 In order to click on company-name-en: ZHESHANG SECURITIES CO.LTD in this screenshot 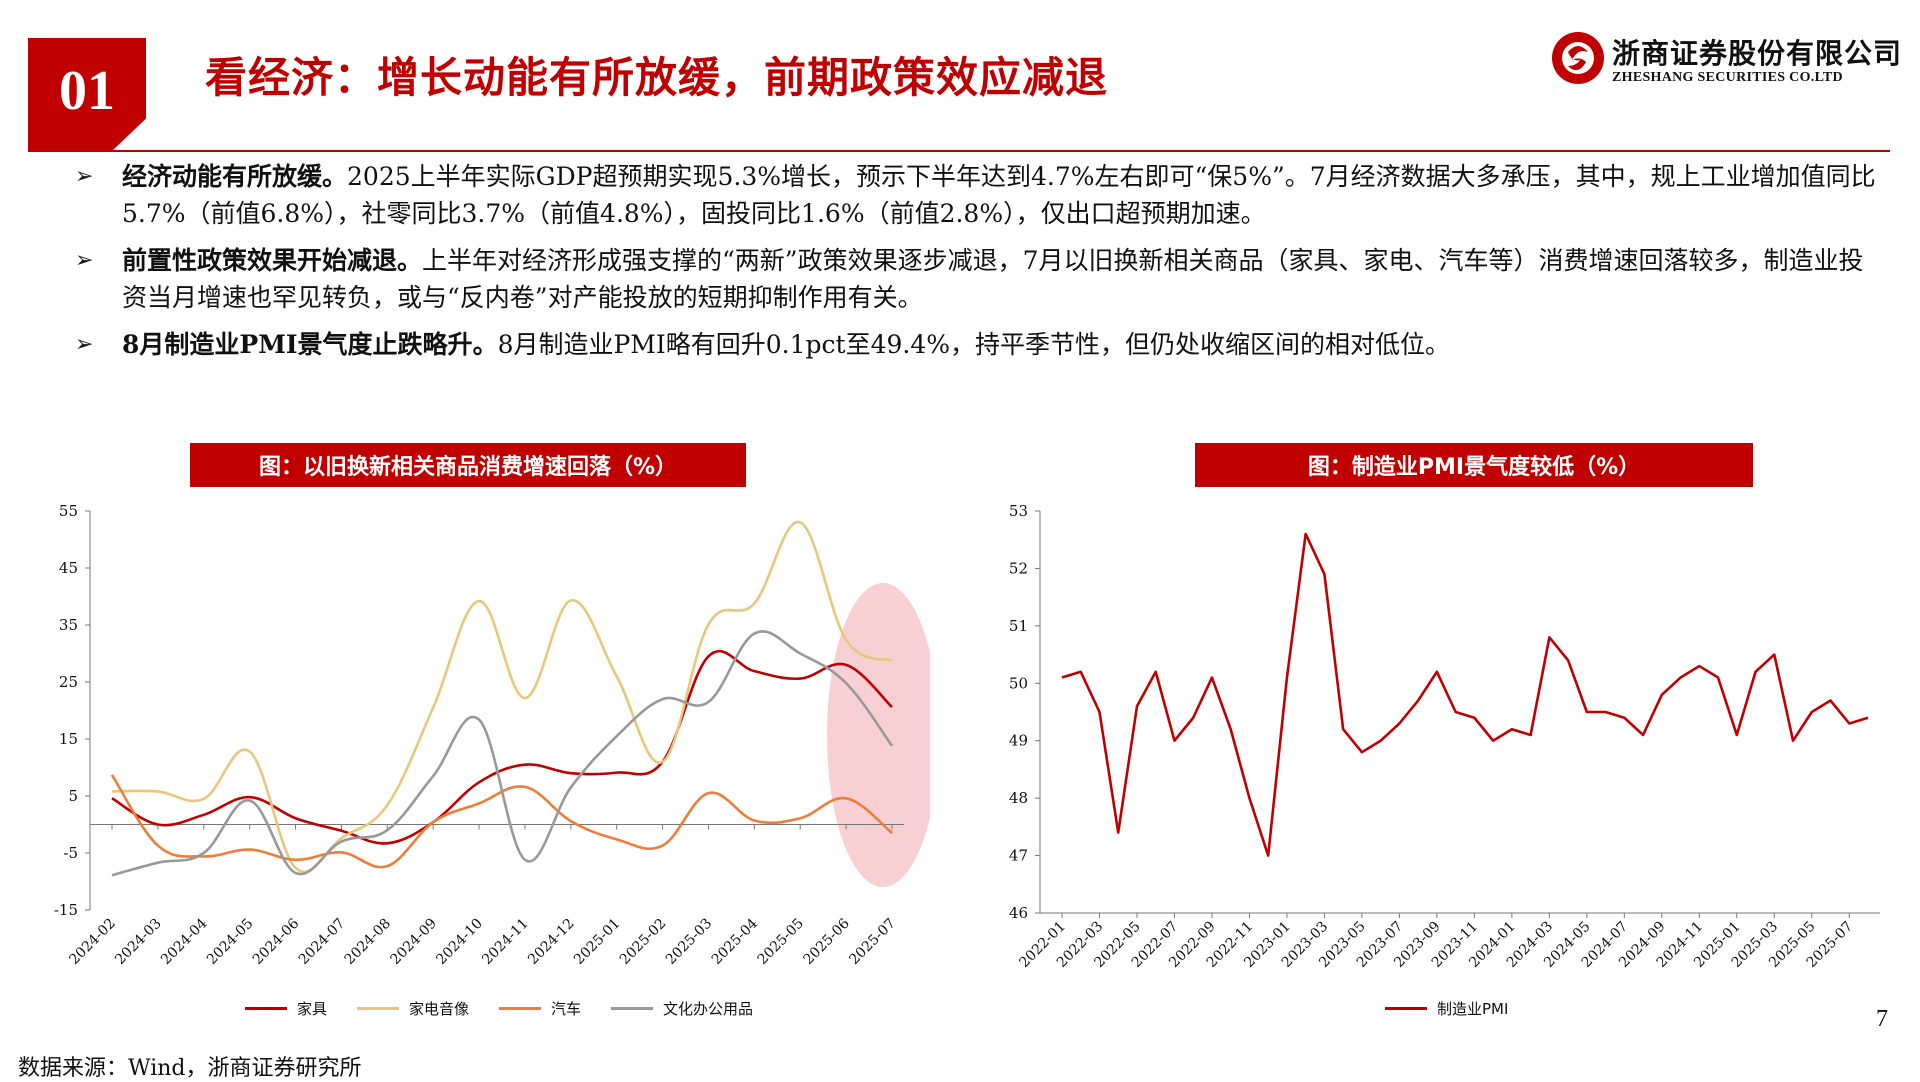, I will do `click(1727, 77)`.